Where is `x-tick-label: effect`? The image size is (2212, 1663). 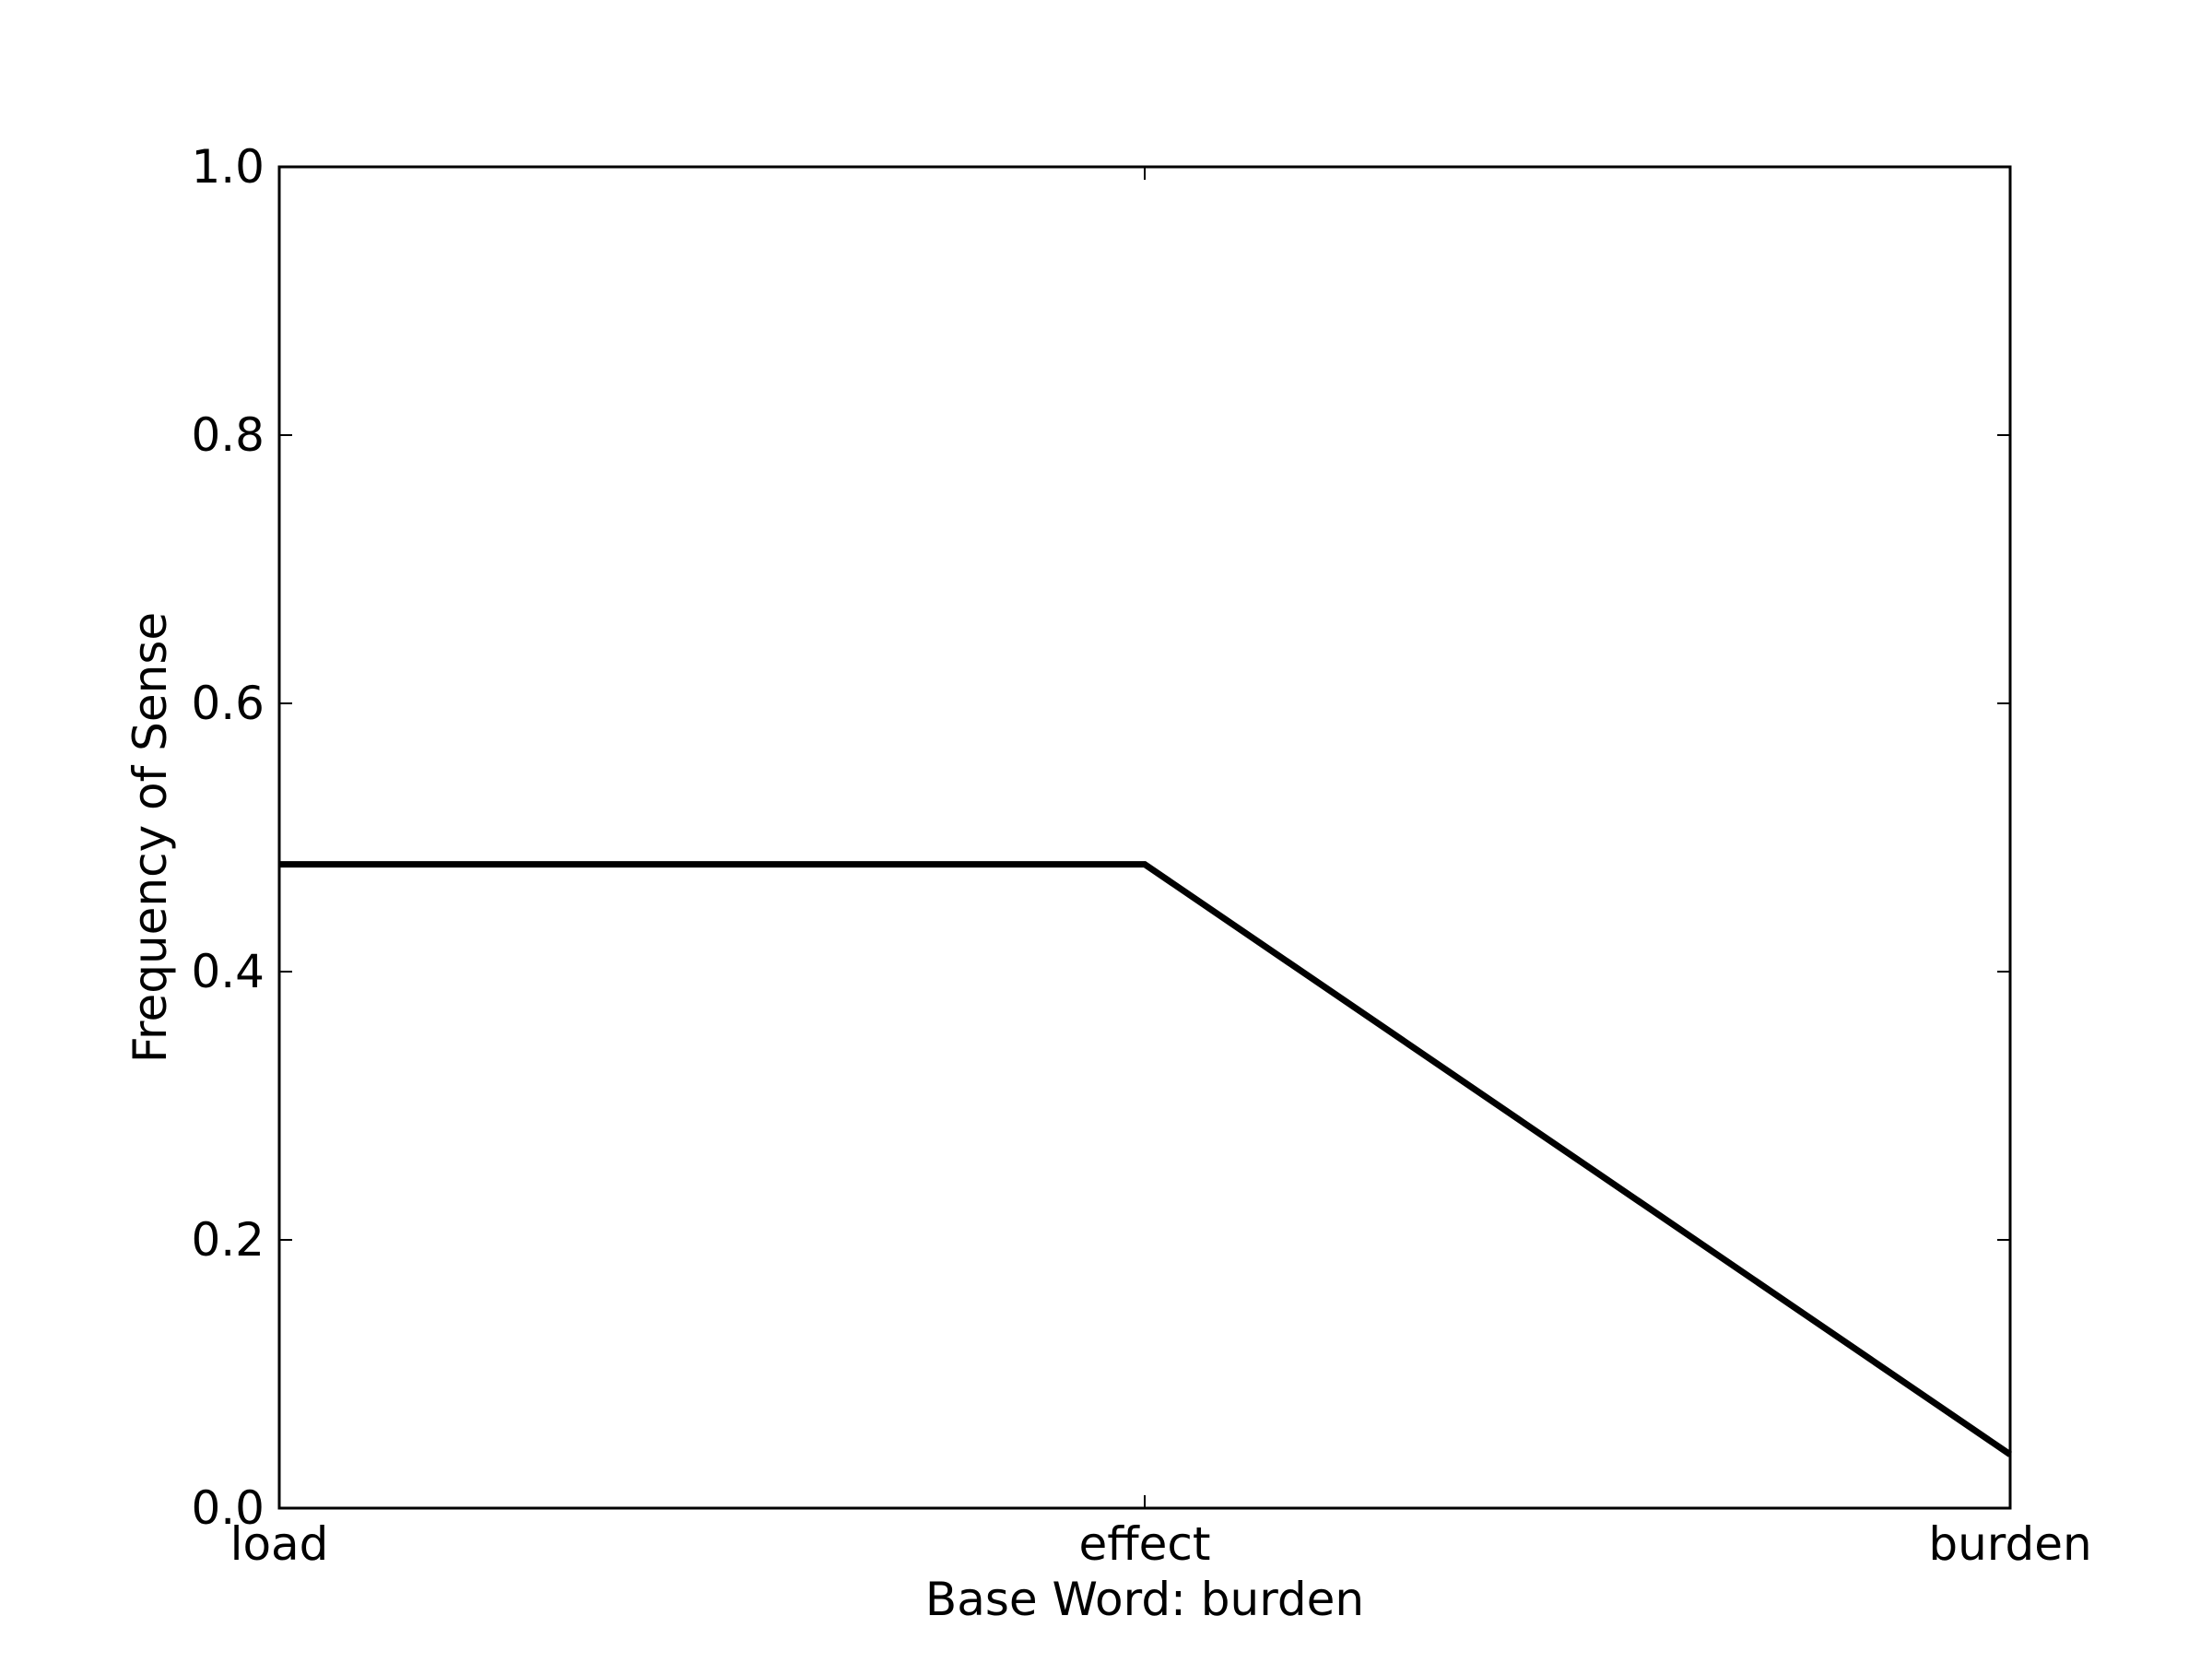
x-tick-label: effect is located at coordinates (1144, 1544).